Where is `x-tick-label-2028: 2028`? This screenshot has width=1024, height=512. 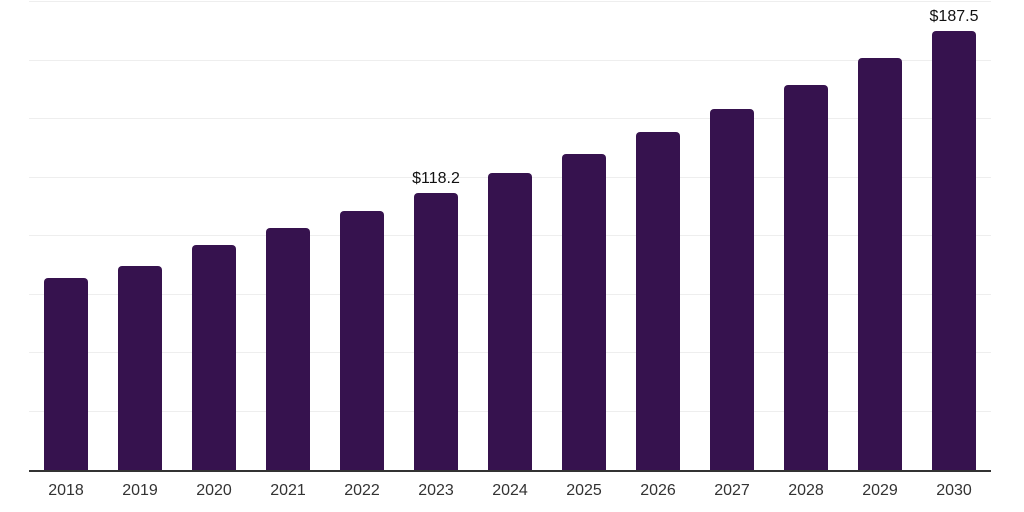 x-tick-label-2028: 2028 is located at coordinates (806, 490).